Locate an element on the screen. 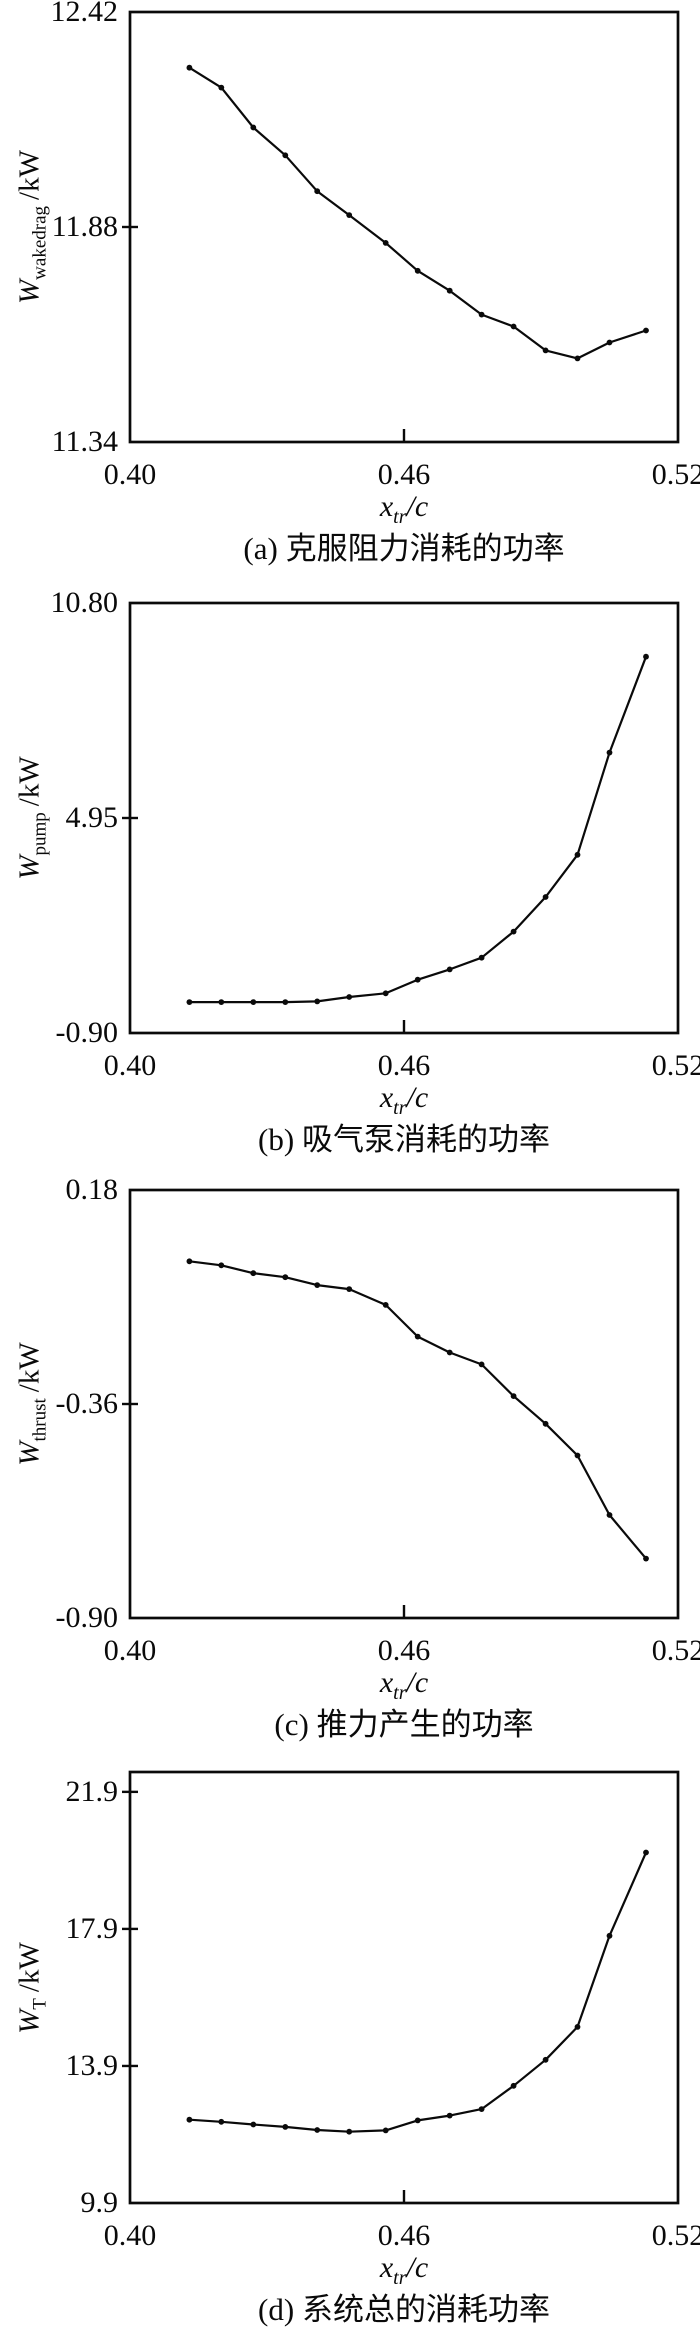  caption-a: (a) 克服阻力消耗的功率 is located at coordinates (404, 548).